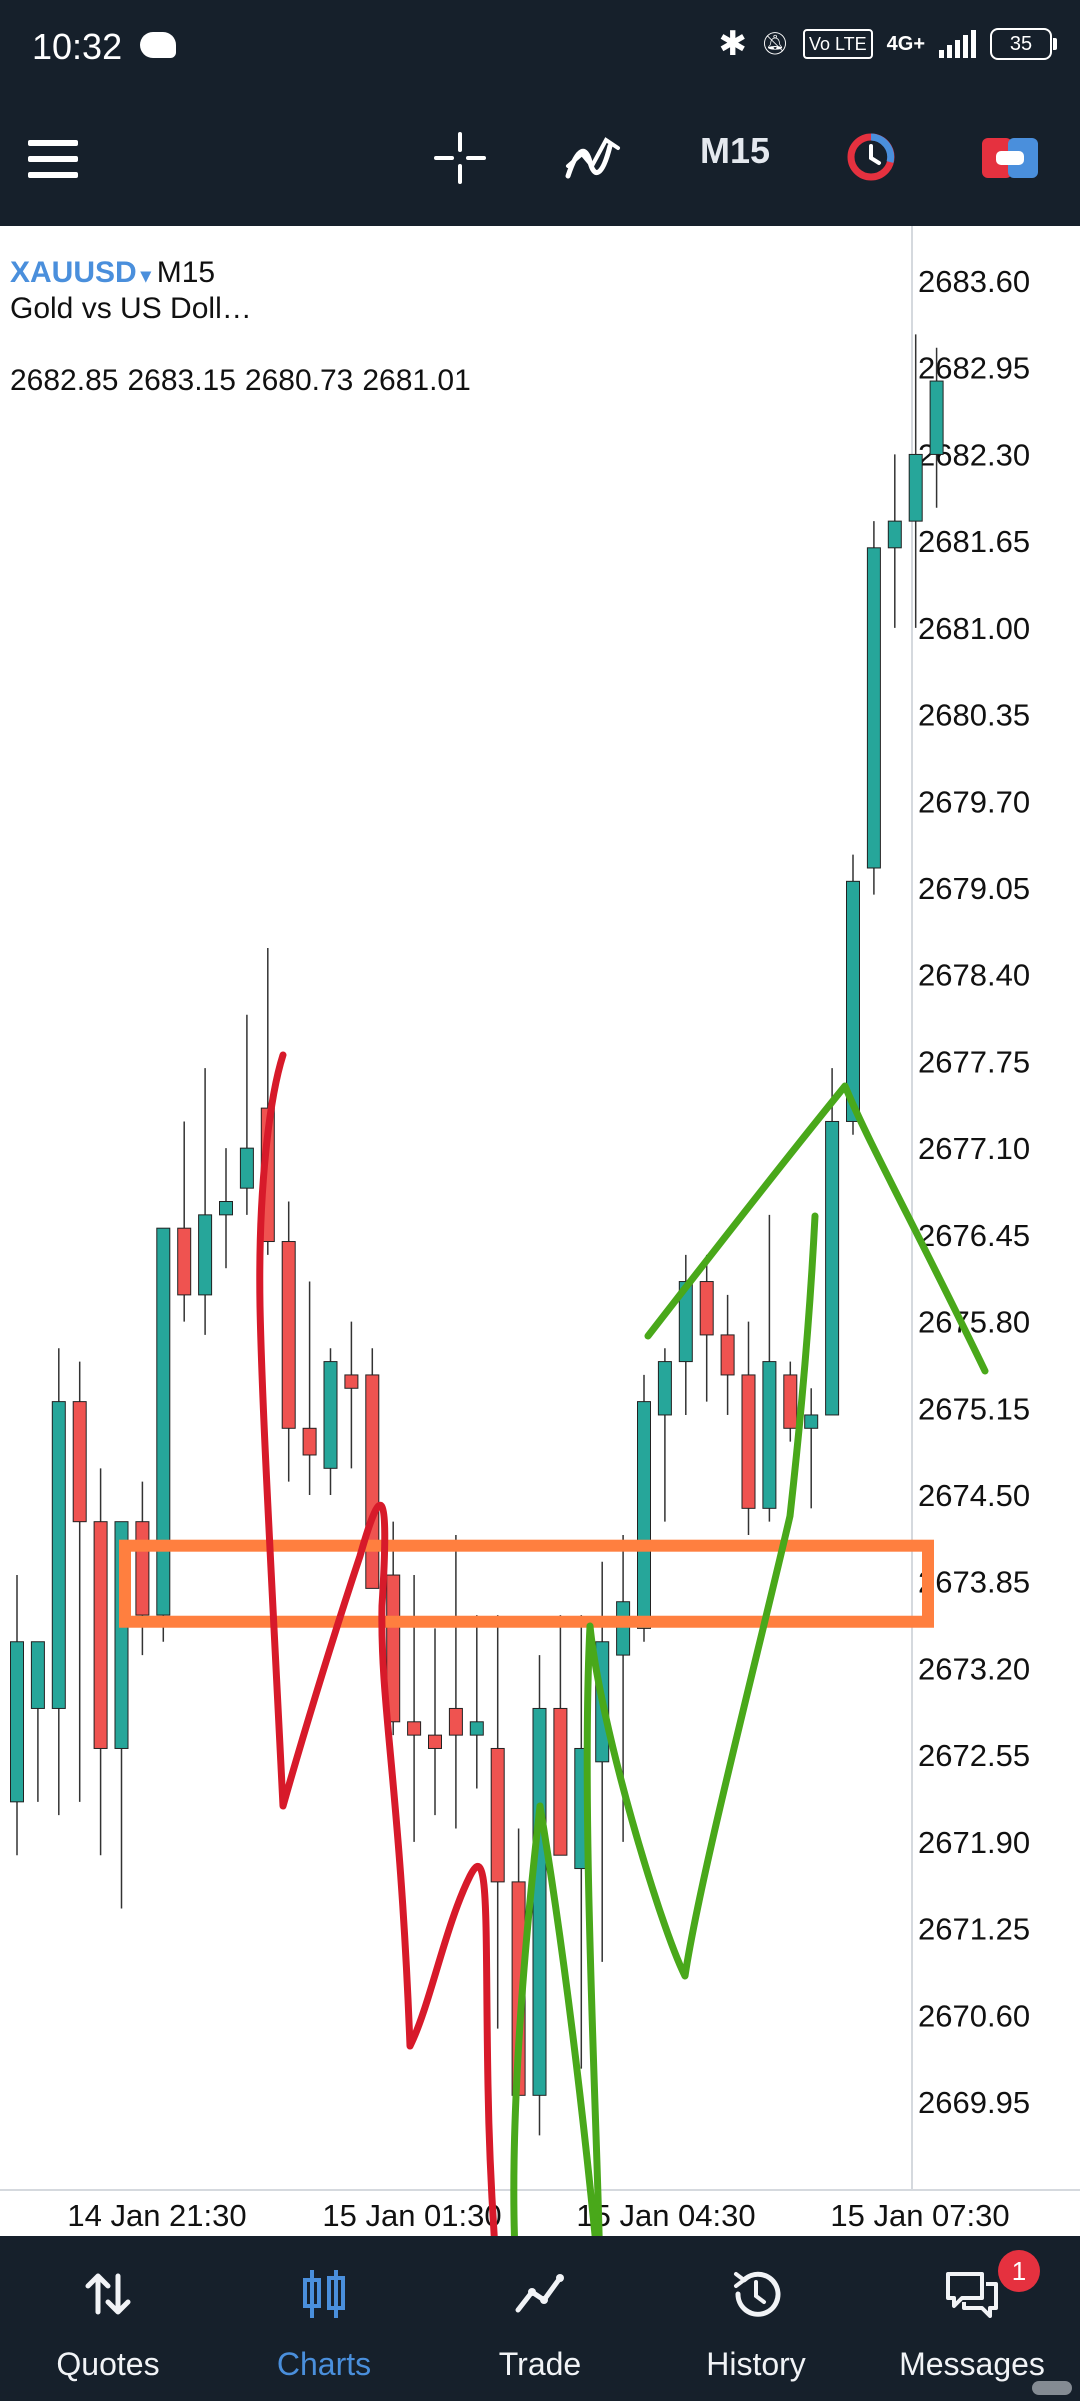  What do you see at coordinates (756, 2318) in the screenshot?
I see `nav-history: History` at bounding box center [756, 2318].